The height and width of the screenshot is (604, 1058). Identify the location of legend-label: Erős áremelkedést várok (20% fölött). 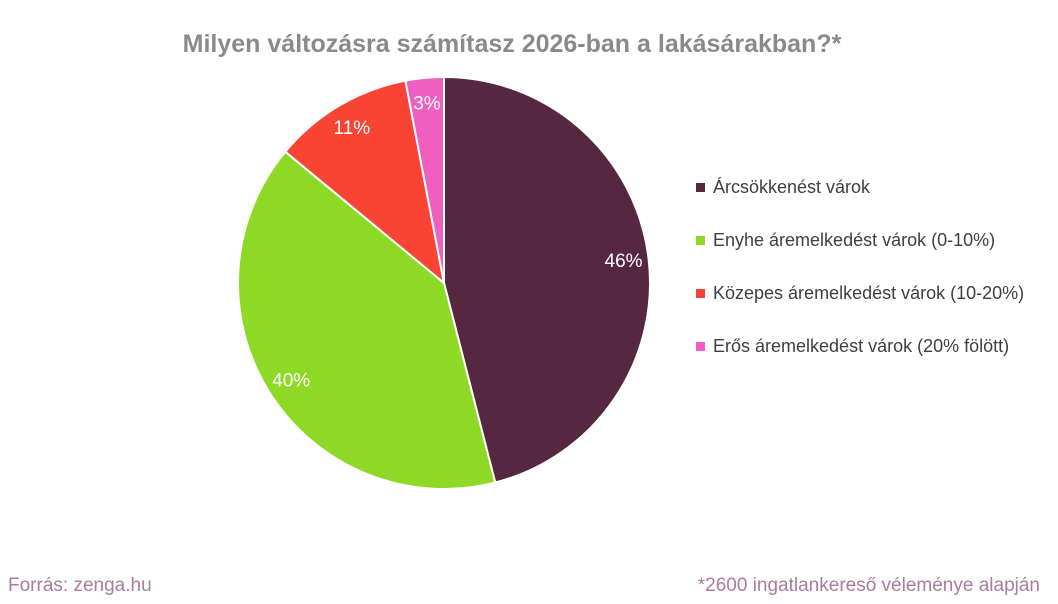
(861, 346).